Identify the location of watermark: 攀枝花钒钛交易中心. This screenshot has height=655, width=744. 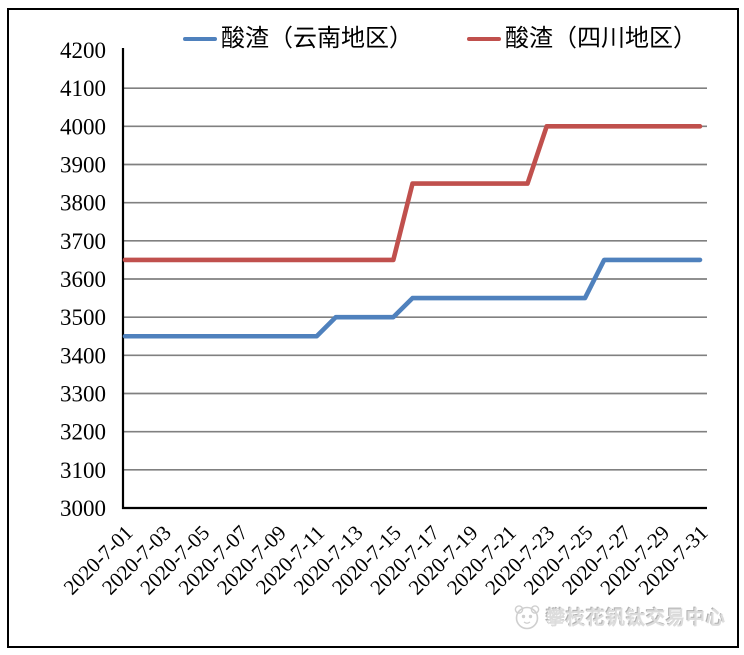
(619, 616).